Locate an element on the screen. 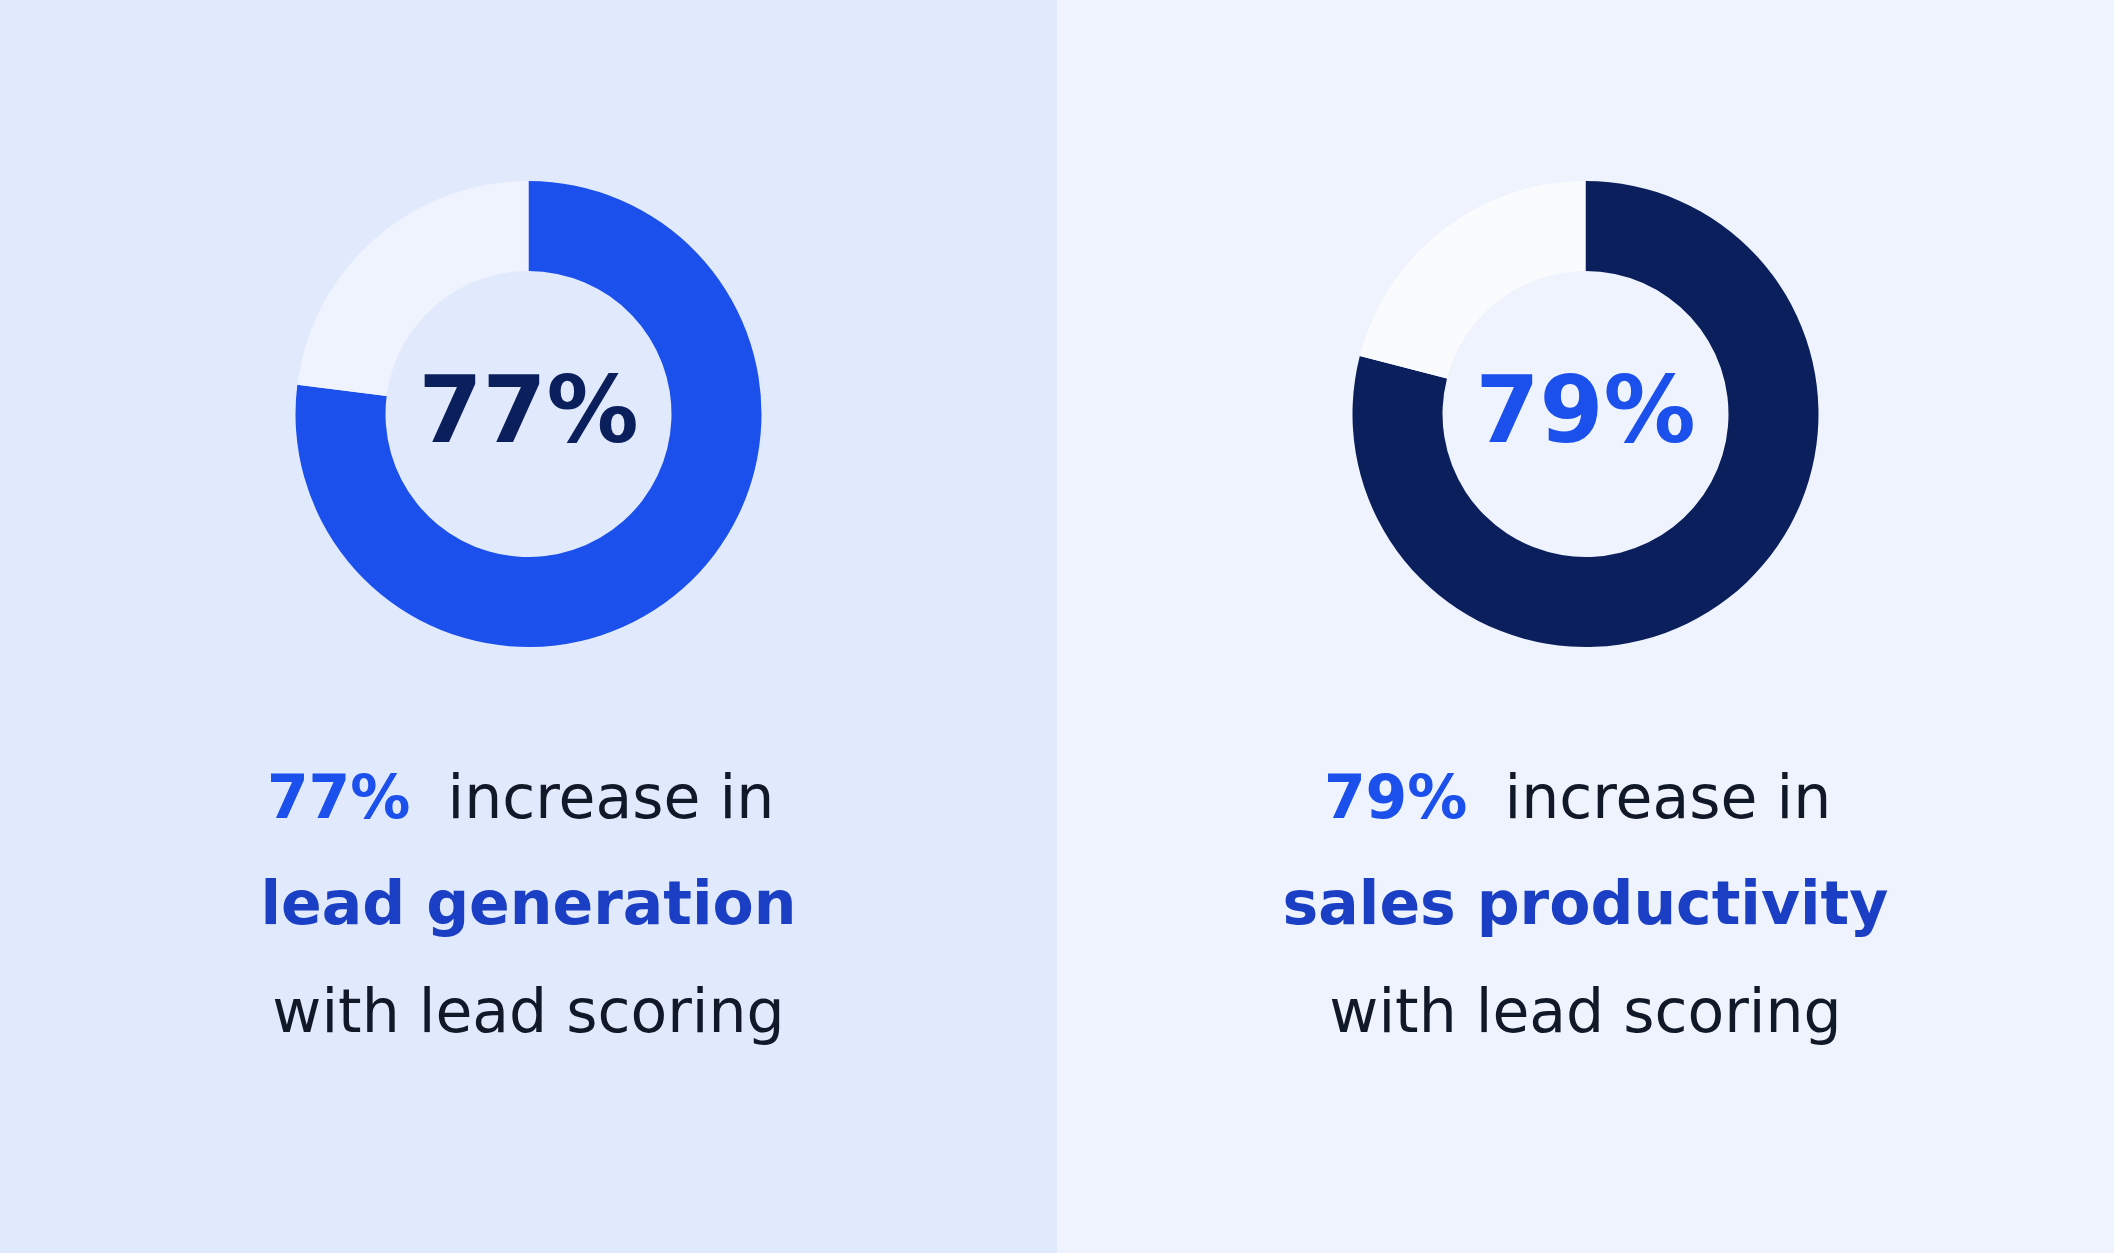 This screenshot has height=1255, width=2114. data-label: 77% is located at coordinates (528, 410).